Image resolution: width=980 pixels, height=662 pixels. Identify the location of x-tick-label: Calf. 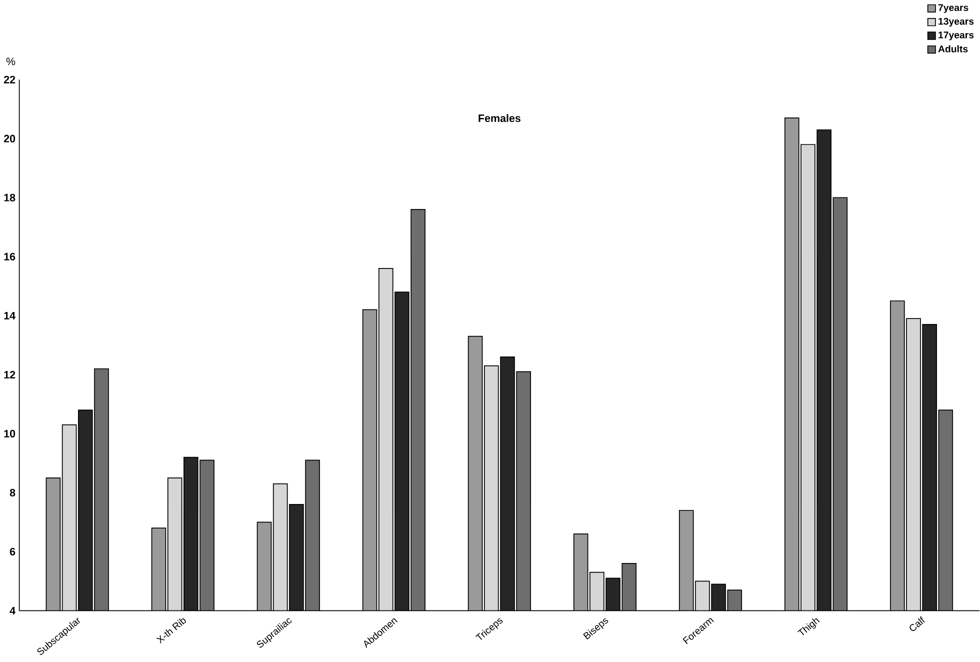
(917, 623).